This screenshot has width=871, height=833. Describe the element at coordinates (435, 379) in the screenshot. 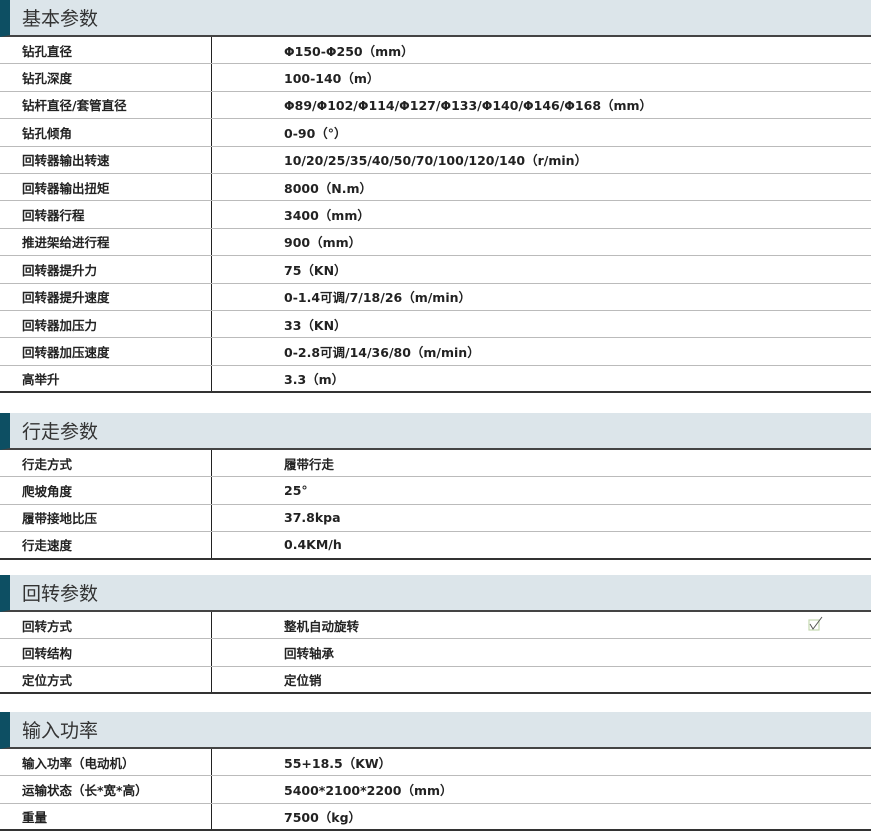

I see `table-row: 高举升 3.3（m）` at that location.